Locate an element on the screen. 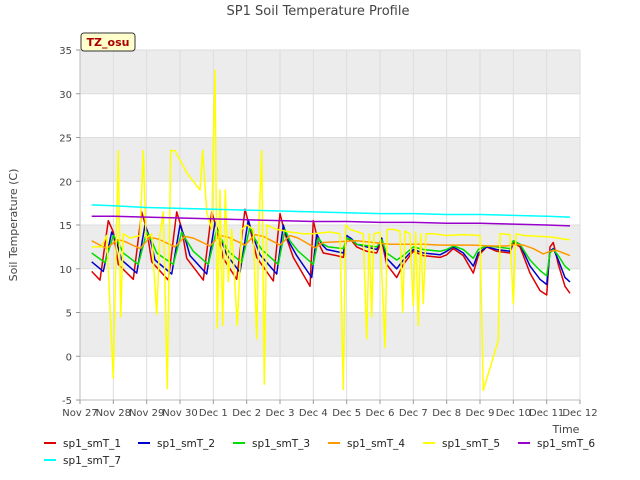 The image size is (640, 480). x-tick-label: Dec 9 is located at coordinates (480, 413).